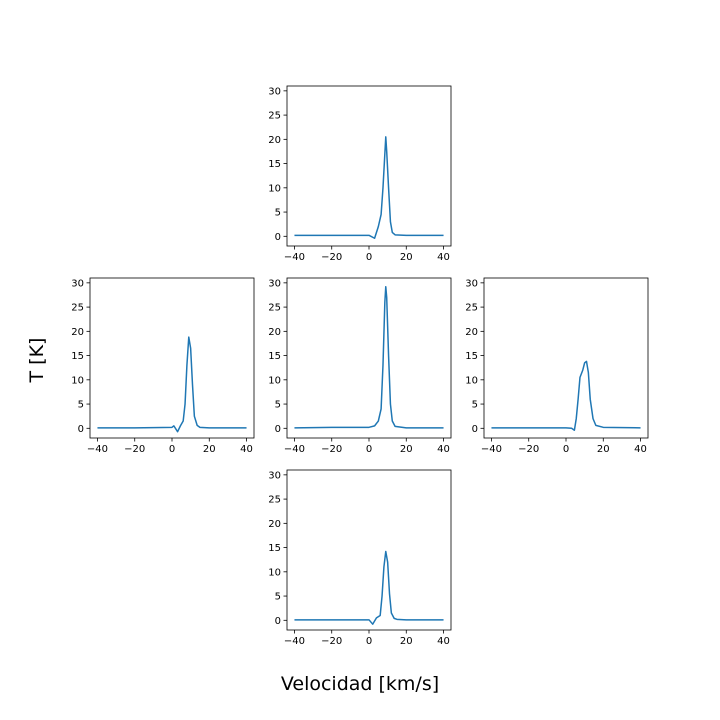 The image size is (720, 720). What do you see at coordinates (360, 684) in the screenshot?
I see `figure-x-axis-title: Velocidad [km/s]` at bounding box center [360, 684].